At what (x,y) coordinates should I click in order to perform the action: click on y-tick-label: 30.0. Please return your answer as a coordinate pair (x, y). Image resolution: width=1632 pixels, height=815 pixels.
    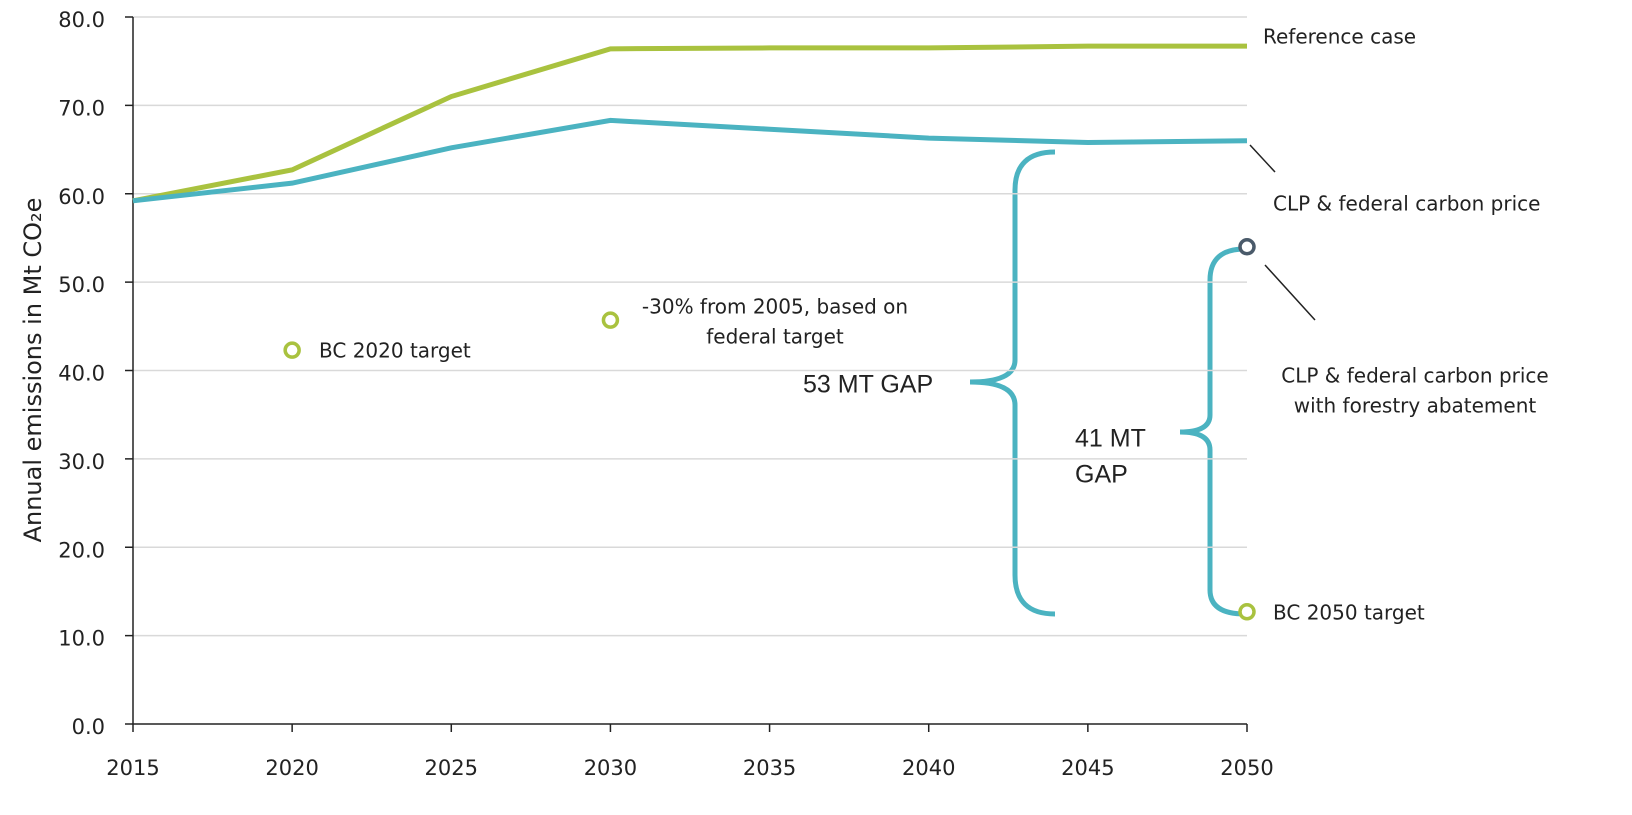
    Looking at the image, I should click on (81, 462).